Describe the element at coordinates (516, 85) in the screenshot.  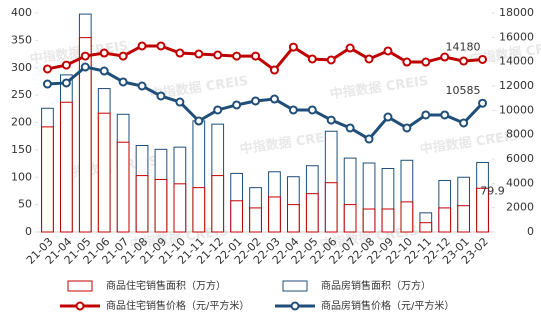
I see `y2-tick-label: 12000` at that location.